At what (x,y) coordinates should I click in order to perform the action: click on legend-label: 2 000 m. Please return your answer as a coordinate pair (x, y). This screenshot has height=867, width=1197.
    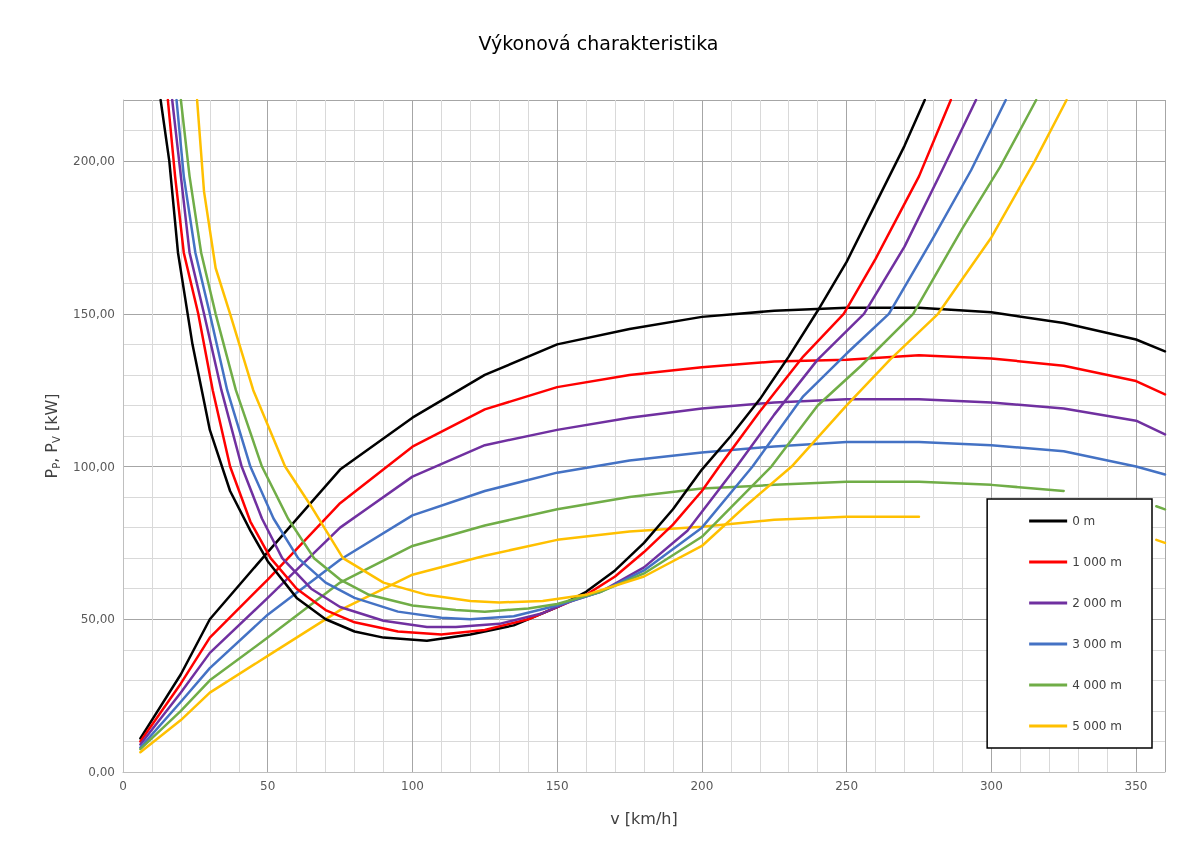
    Looking at the image, I should click on (1097, 603).